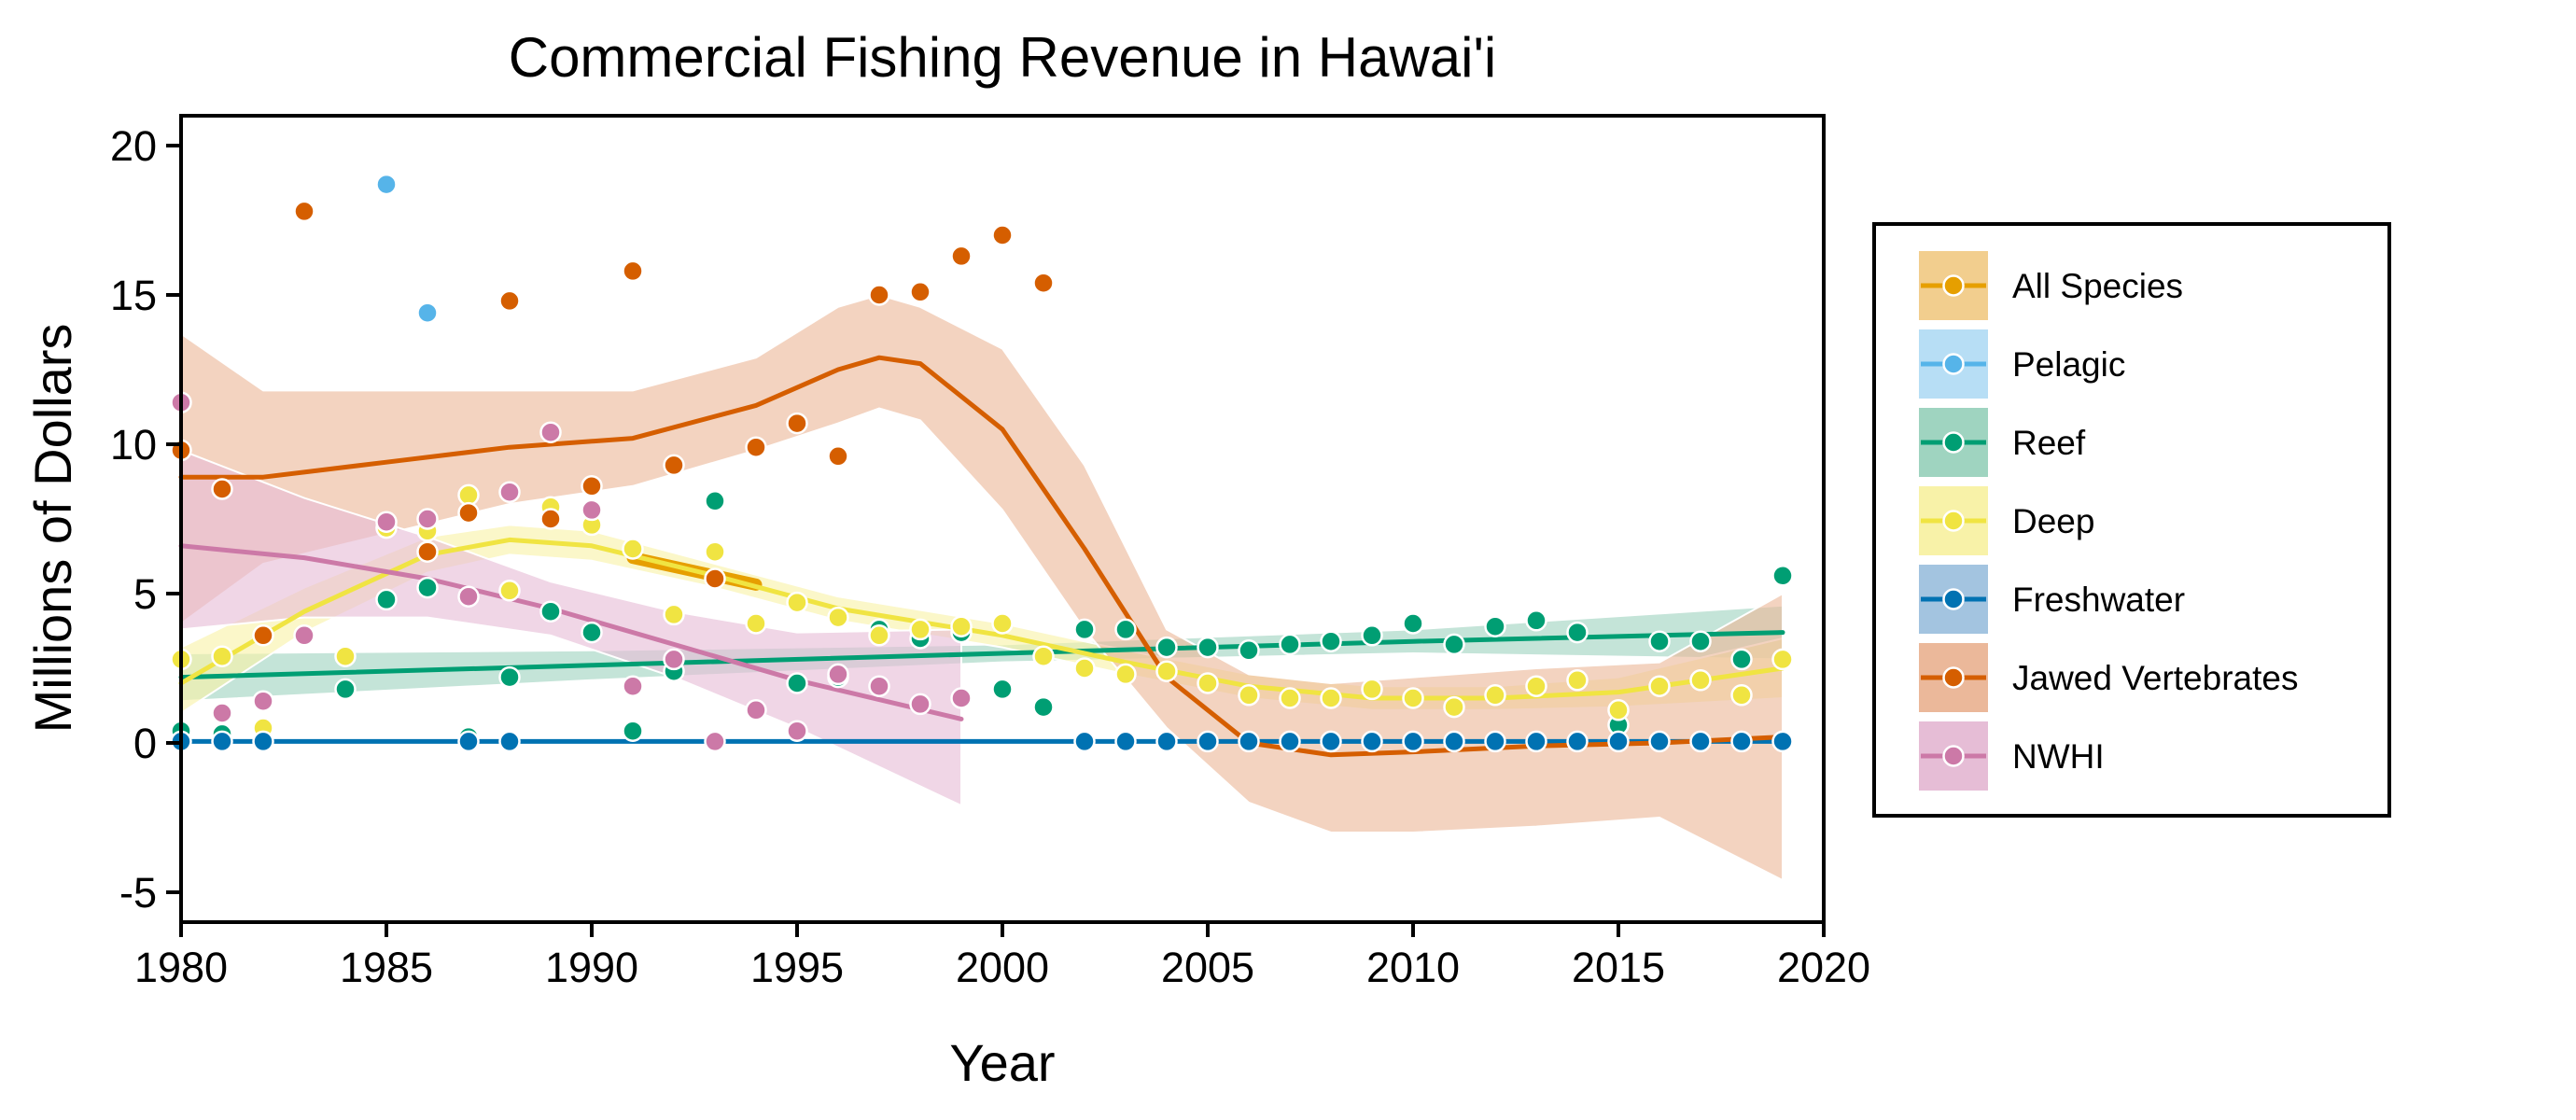  Describe the element at coordinates (1003, 57) in the screenshot. I see `chart-title: Commercial Fishing Revenue in Hawai'i` at that location.